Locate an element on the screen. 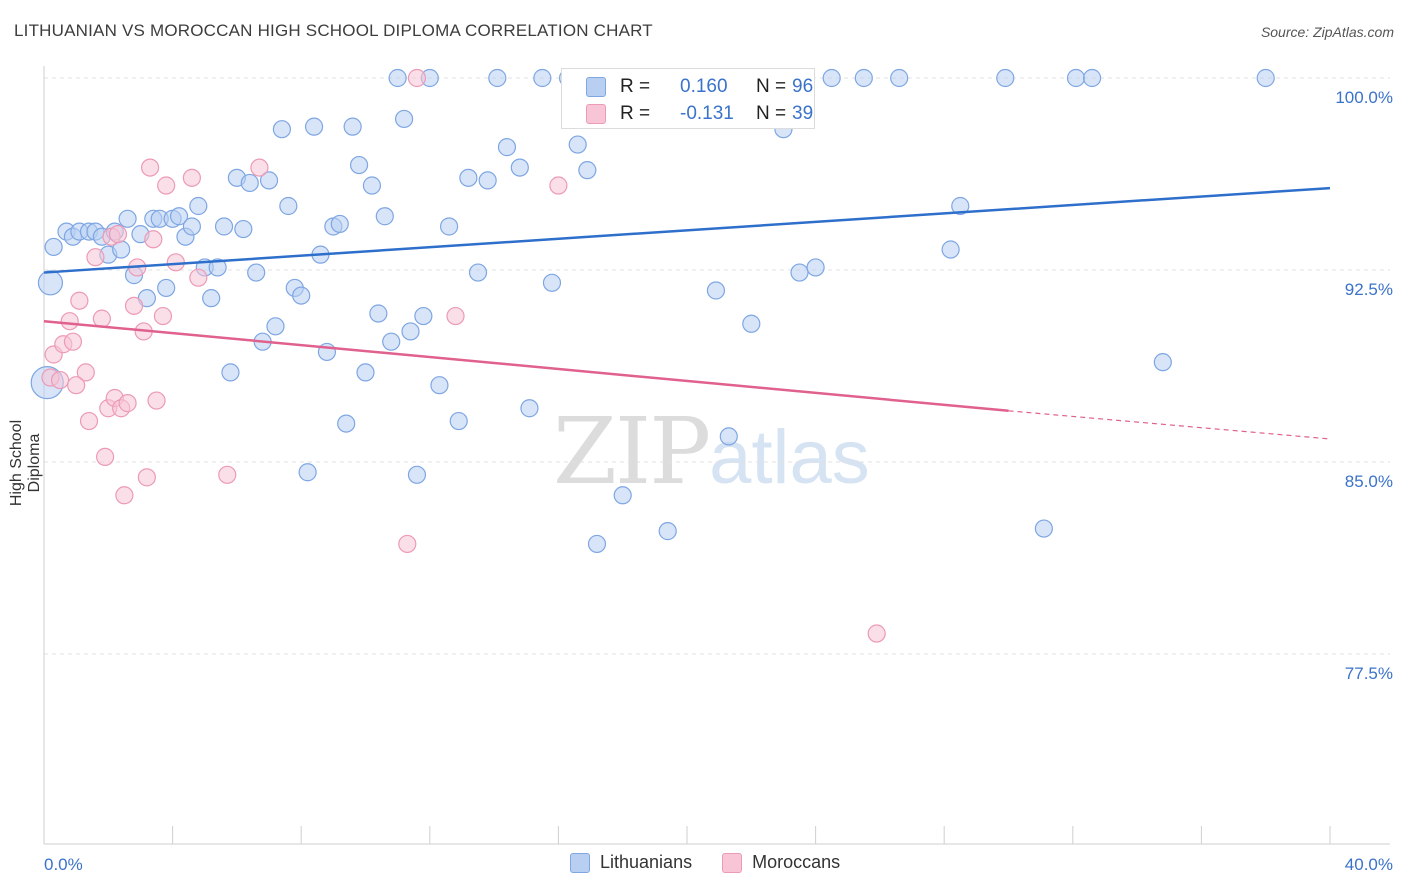 The height and width of the screenshot is (892, 1406). watermark-atlas: atlas is located at coordinates (789, 457).